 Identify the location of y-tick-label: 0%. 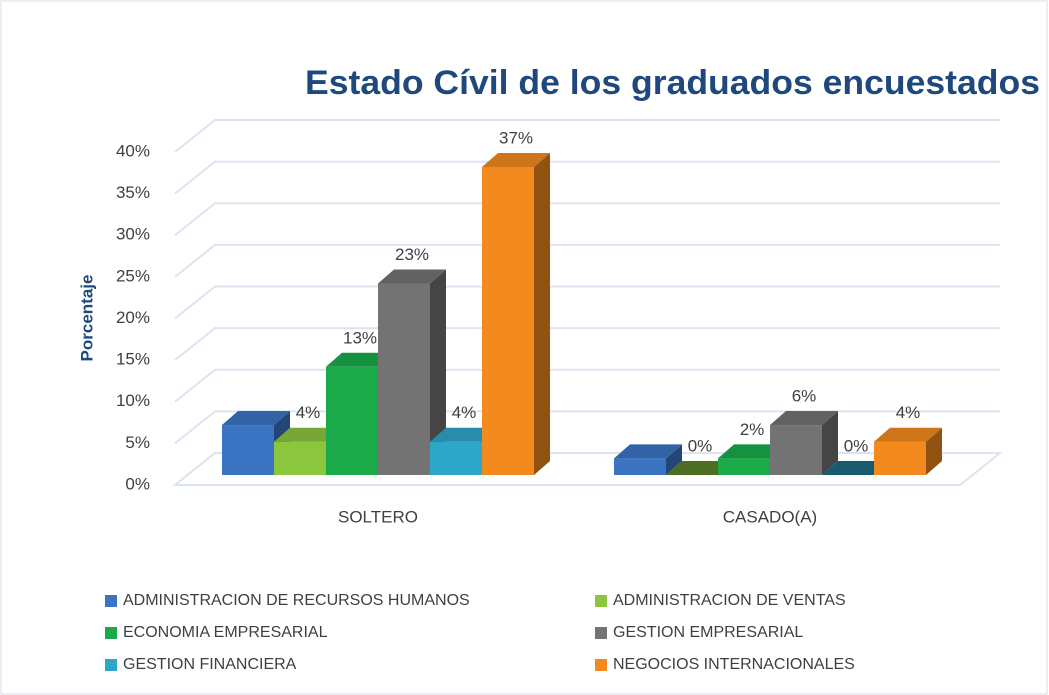
(137, 483).